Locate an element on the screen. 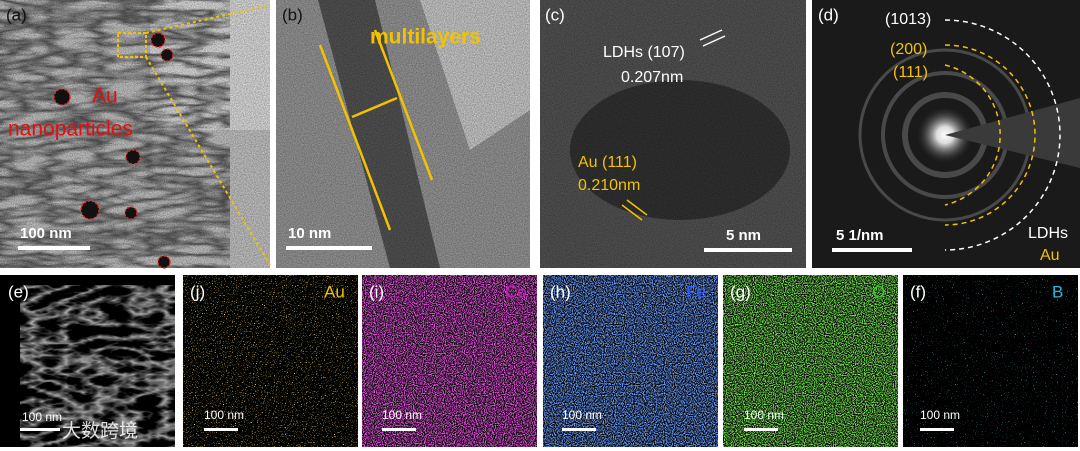 This screenshot has width=1080, height=451. panel-b: (b) multilayers 10 nm is located at coordinates (403, 134).